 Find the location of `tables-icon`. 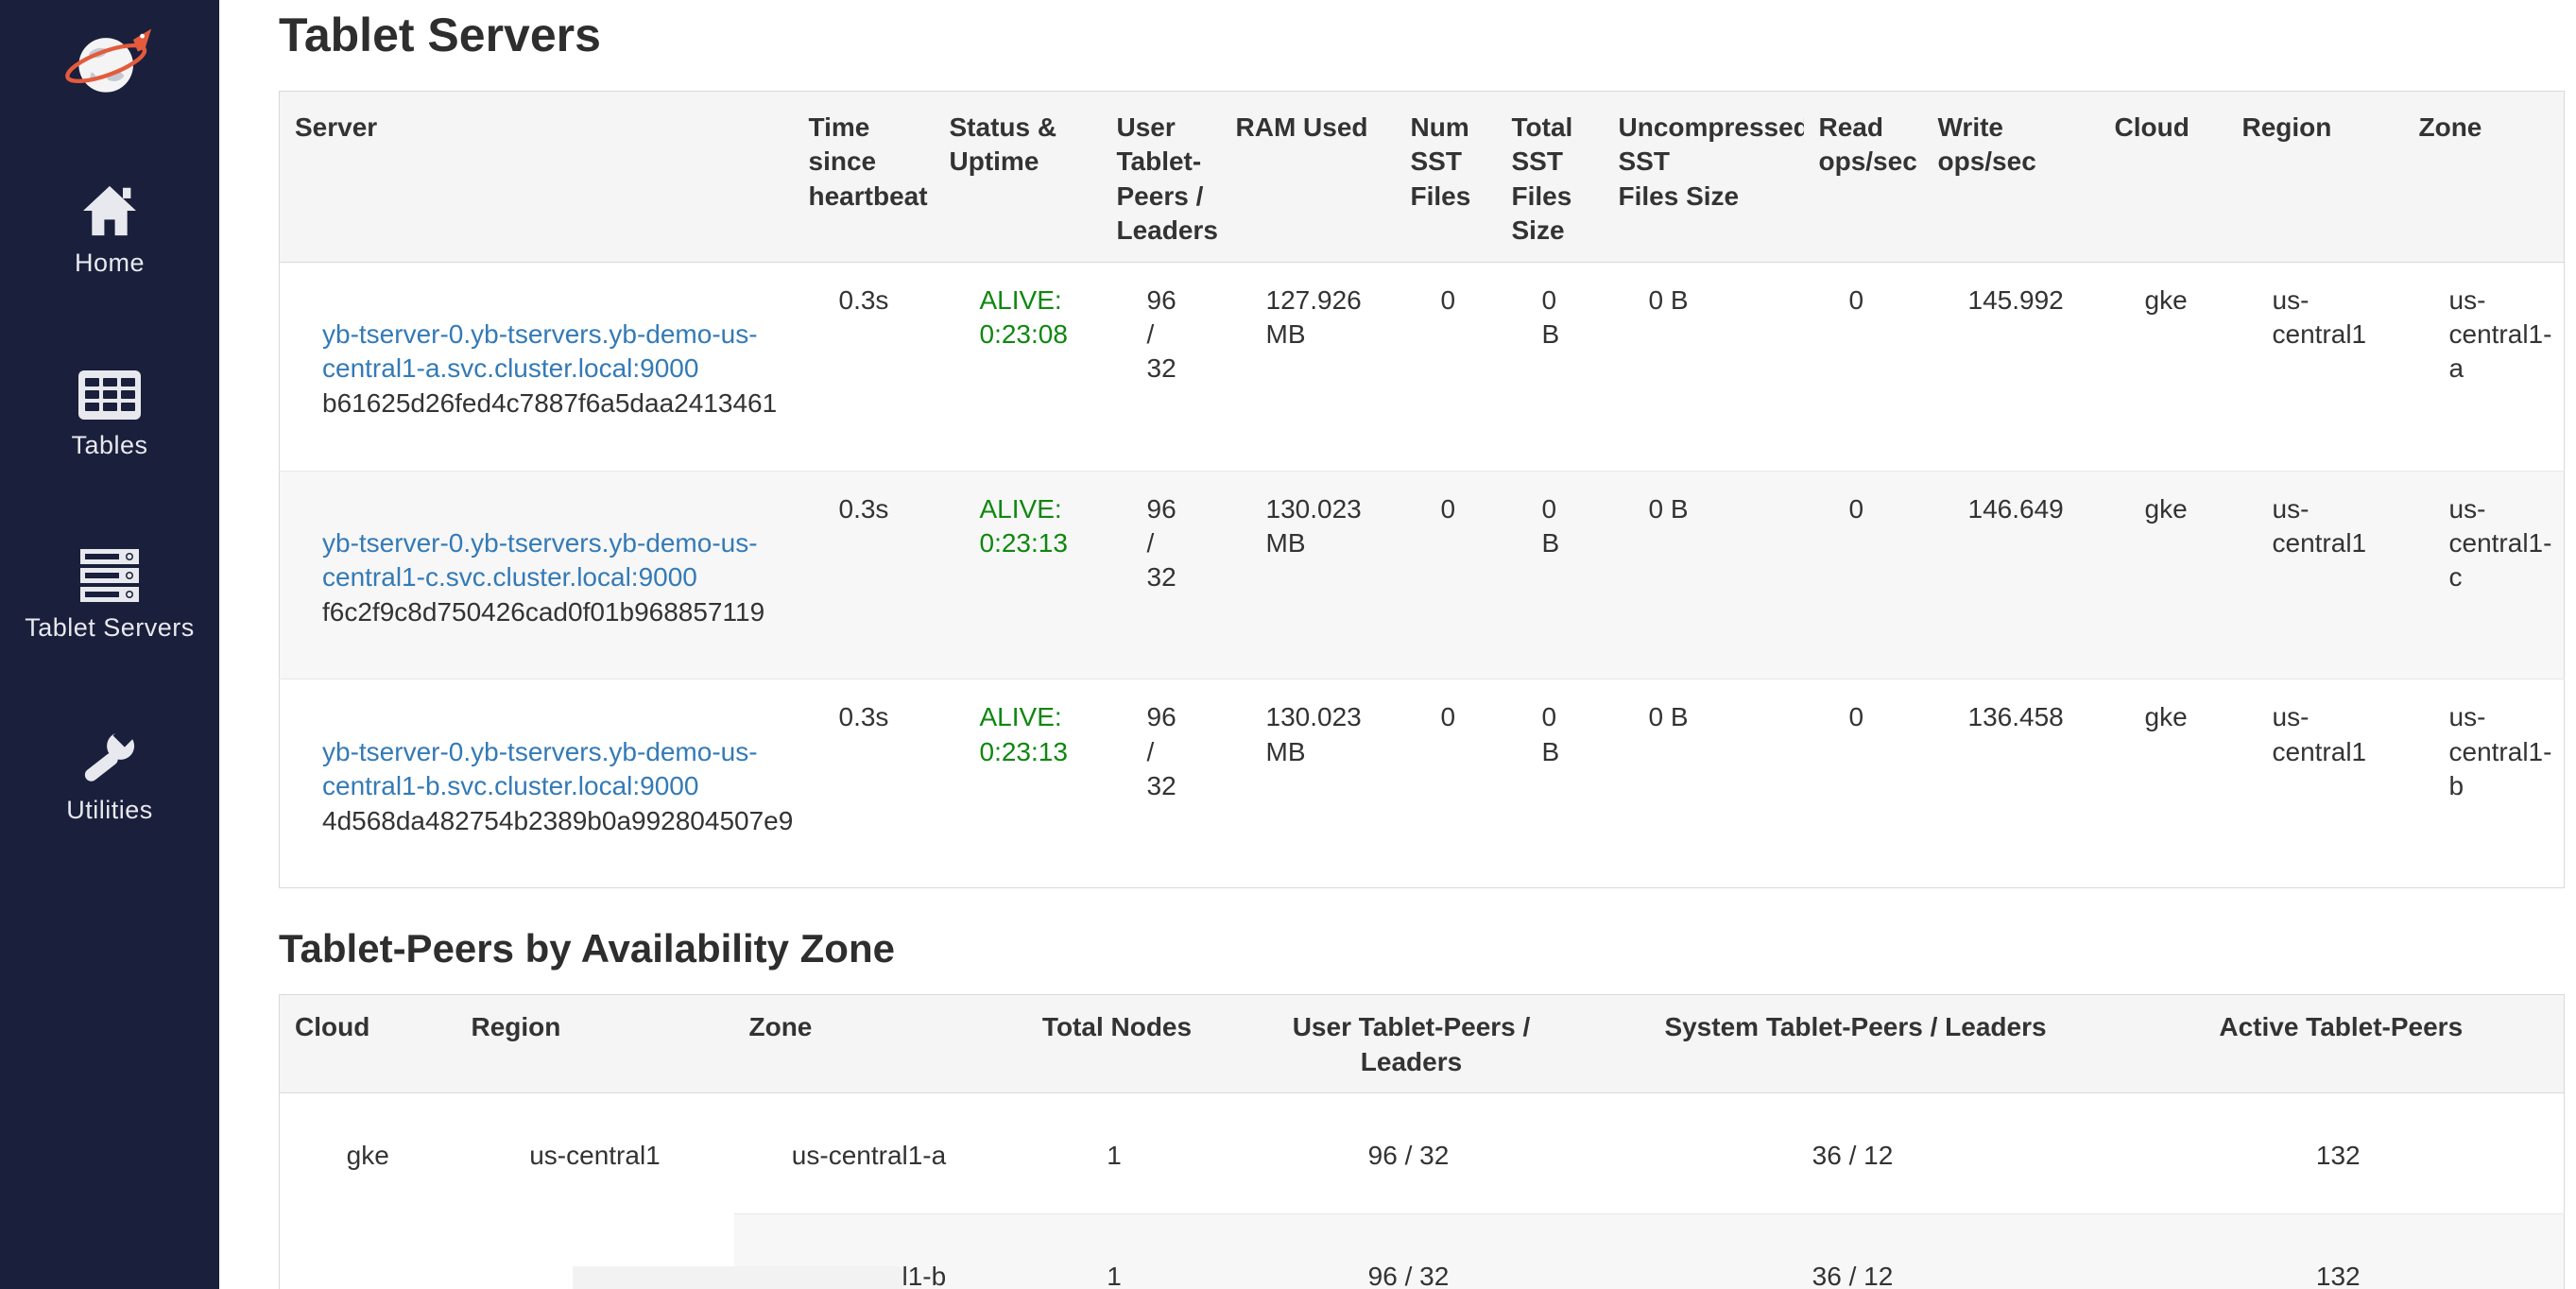

tables-icon is located at coordinates (109, 392).